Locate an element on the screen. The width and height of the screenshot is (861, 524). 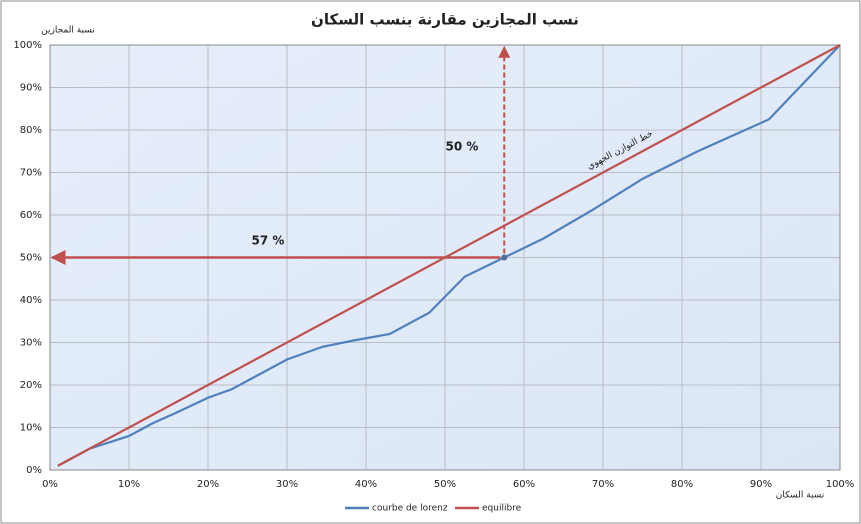
y-tick-label: 100% is located at coordinates (27, 45).